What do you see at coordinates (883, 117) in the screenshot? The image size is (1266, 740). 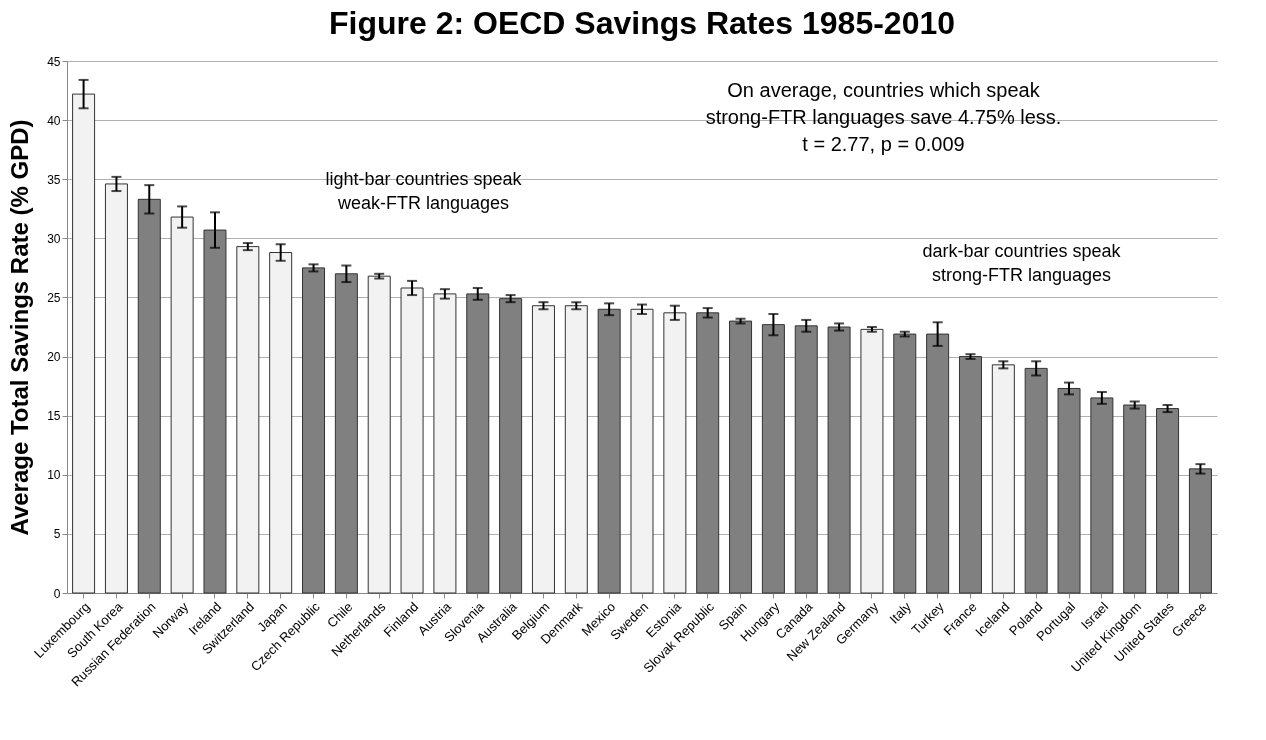 I see `annotation: On average, countries which speak strong-FTR languages save 4.75% less. t = 2.77, p = 0.009` at bounding box center [883, 117].